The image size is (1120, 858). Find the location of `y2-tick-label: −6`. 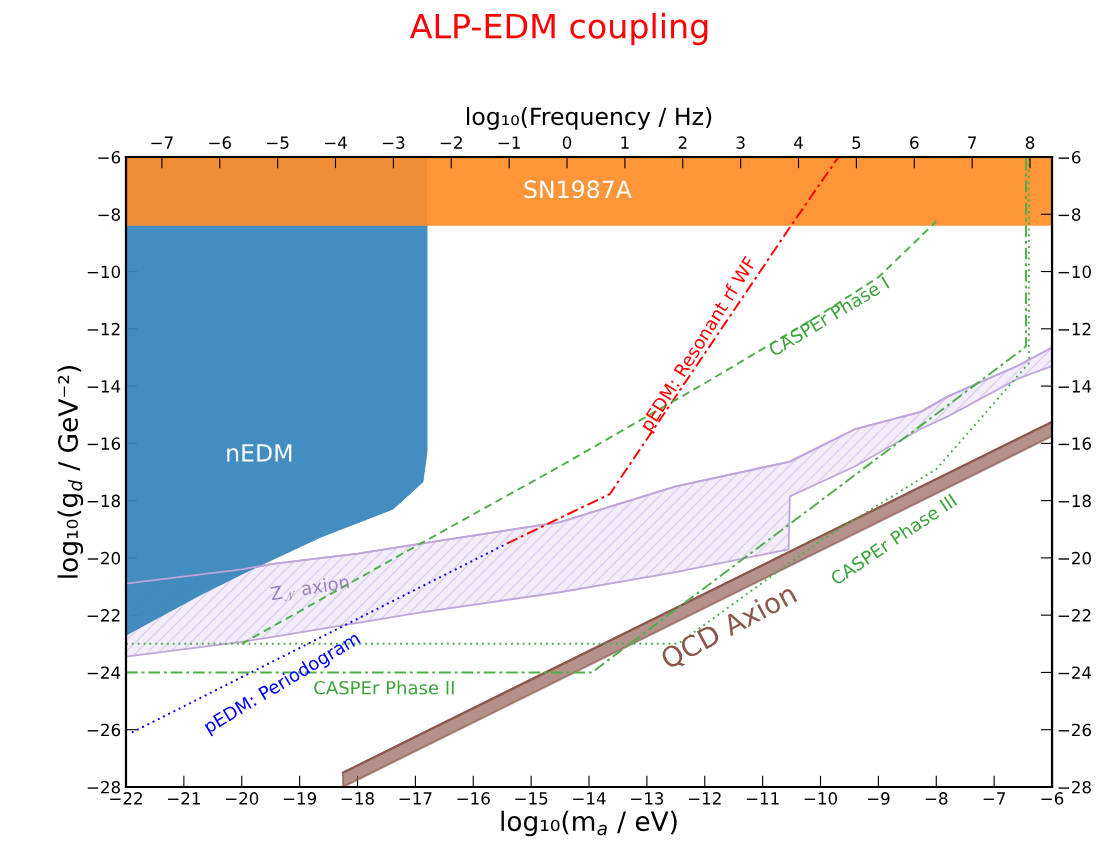

y2-tick-label: −6 is located at coordinates (1069, 157).